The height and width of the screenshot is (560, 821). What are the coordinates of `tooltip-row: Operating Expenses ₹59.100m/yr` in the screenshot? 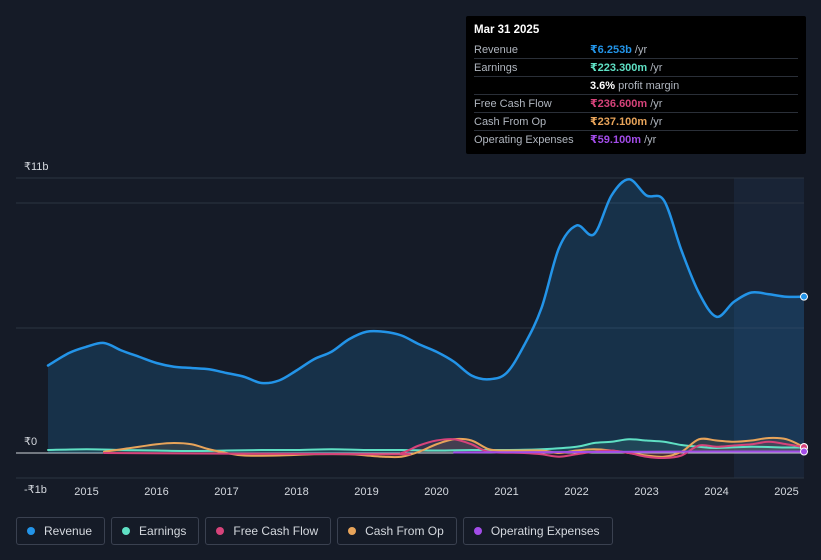 It's located at (636, 139).